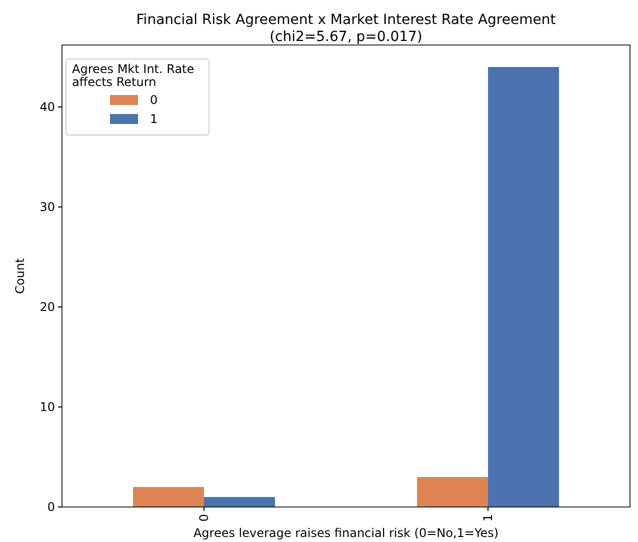 The image size is (638, 542). What do you see at coordinates (154, 100) in the screenshot?
I see `legend-label: 0` at bounding box center [154, 100].